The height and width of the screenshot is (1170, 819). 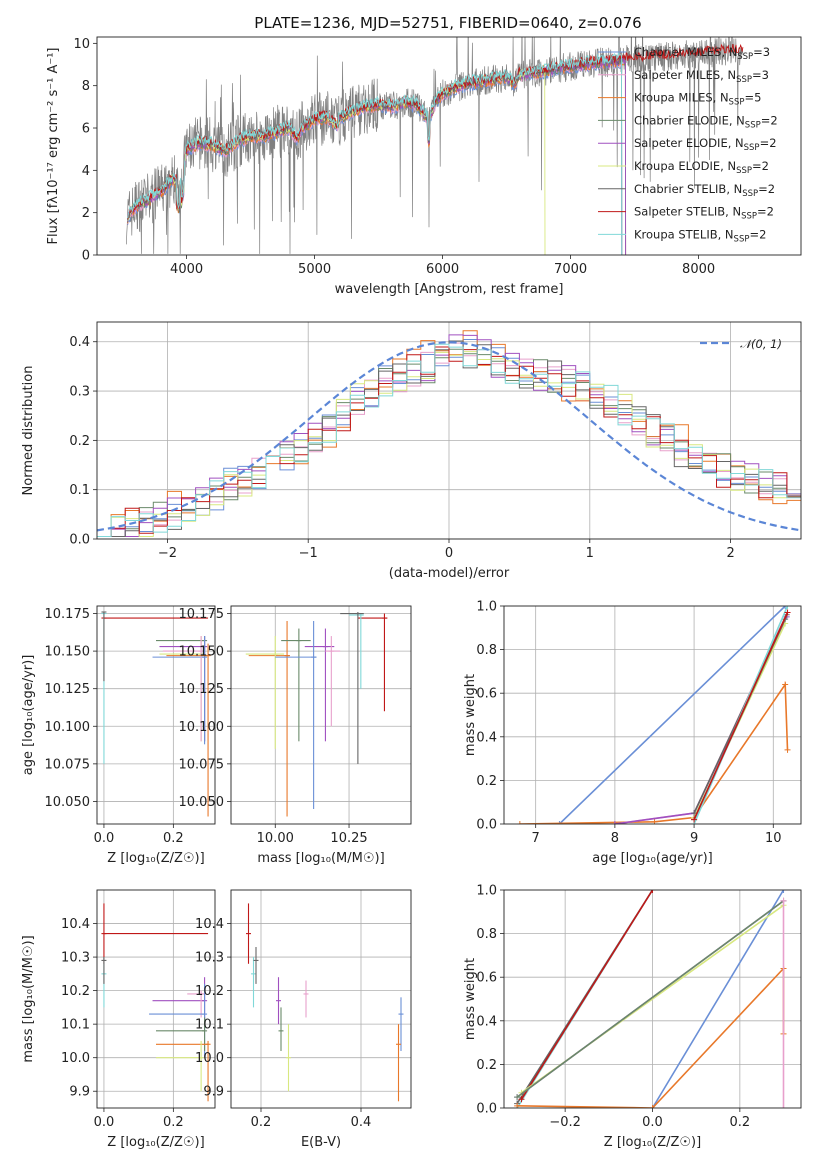 I want to click on x-tick-label: 0, so click(x=449, y=553).